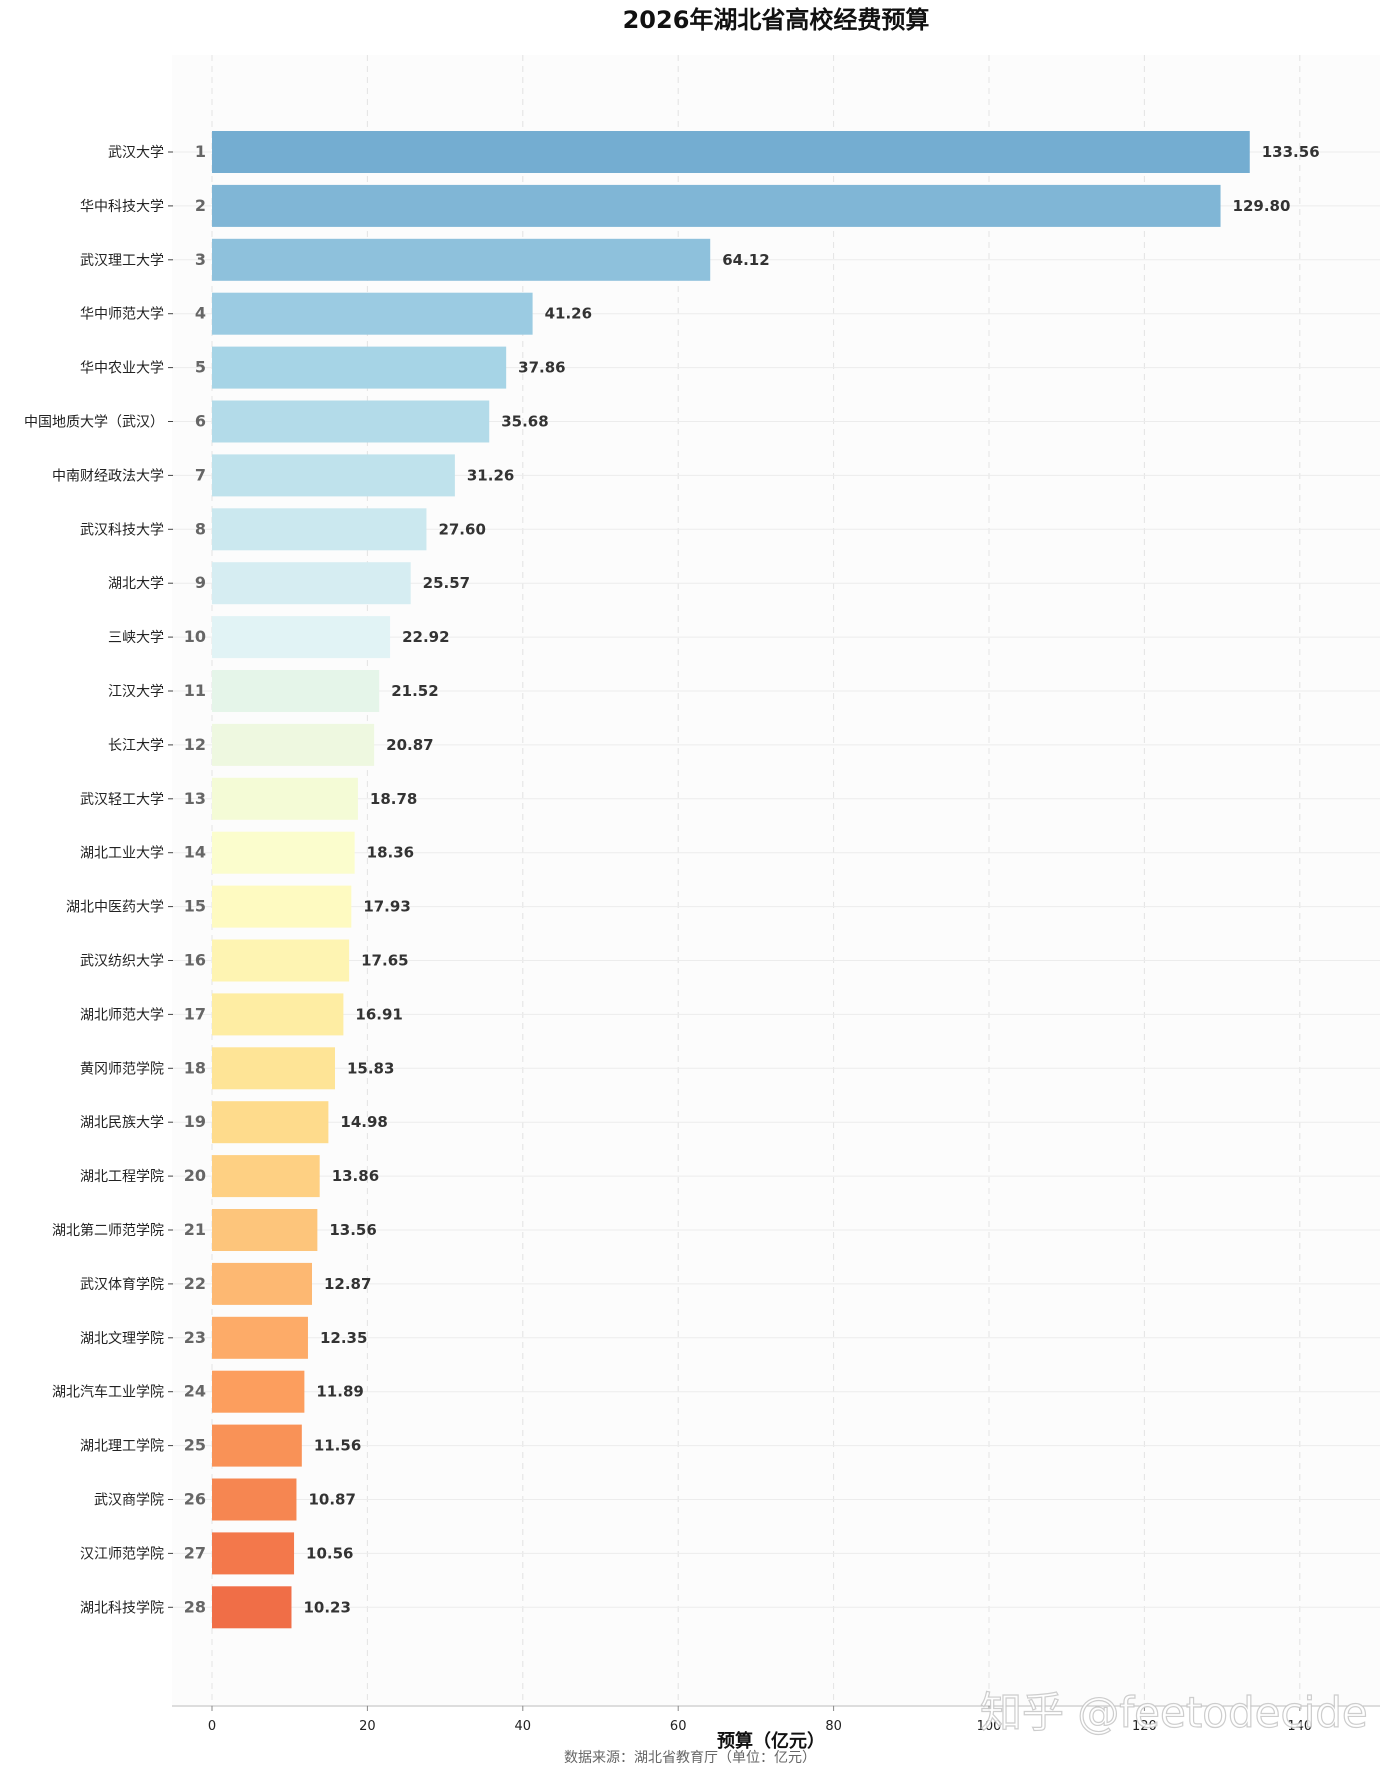 This screenshot has height=1770, width=1387. Describe the element at coordinates (122, 854) in the screenshot. I see `category-label: 湖北工业大学` at that location.